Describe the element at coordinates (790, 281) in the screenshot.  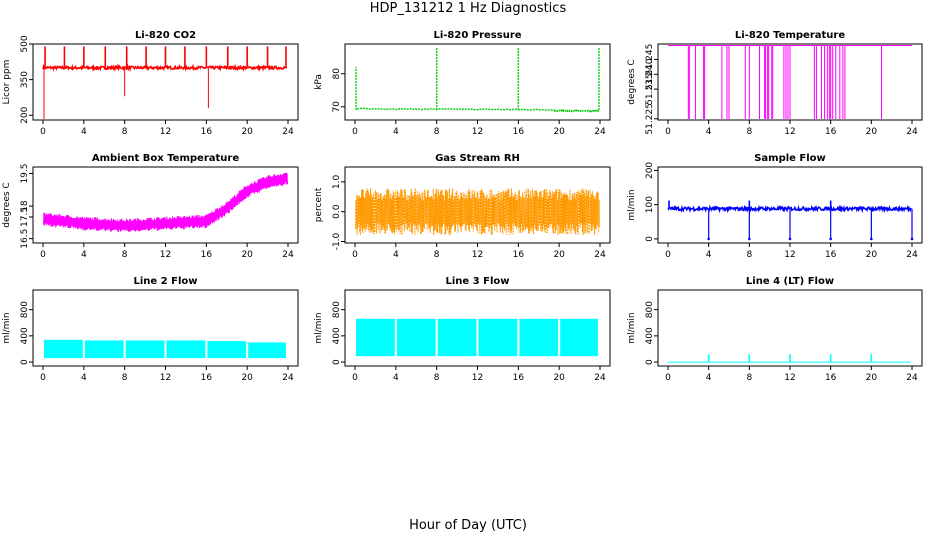
I see `panel-title: Line 4 (LT) Flow` at that location.